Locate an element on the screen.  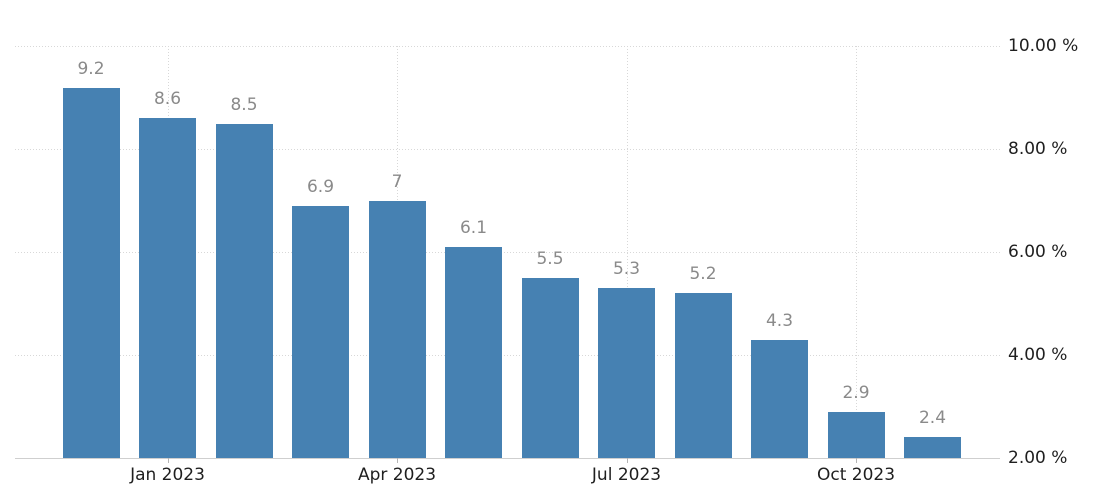
bar-value-label: 9.2 is located at coordinates (91, 68).